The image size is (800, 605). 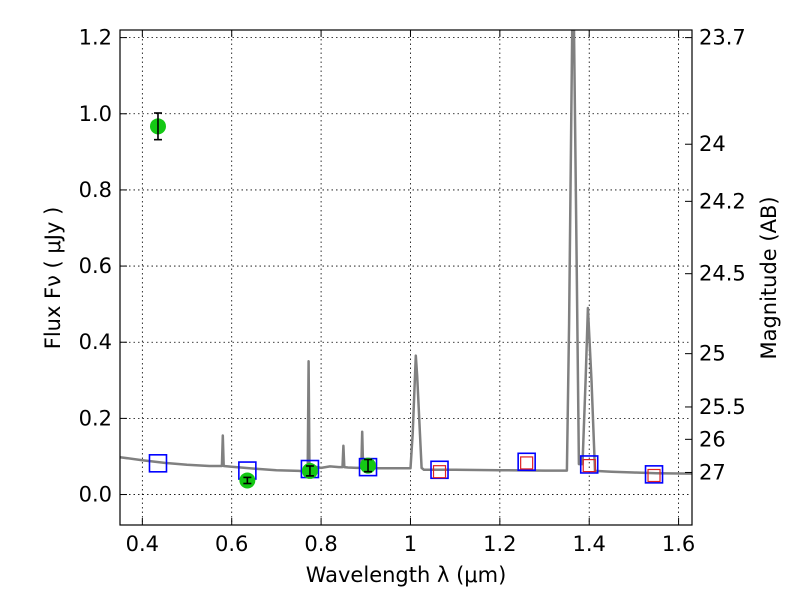 What do you see at coordinates (769, 277) in the screenshot?
I see `y2-axis-label: Magnitude (AB)` at bounding box center [769, 277].